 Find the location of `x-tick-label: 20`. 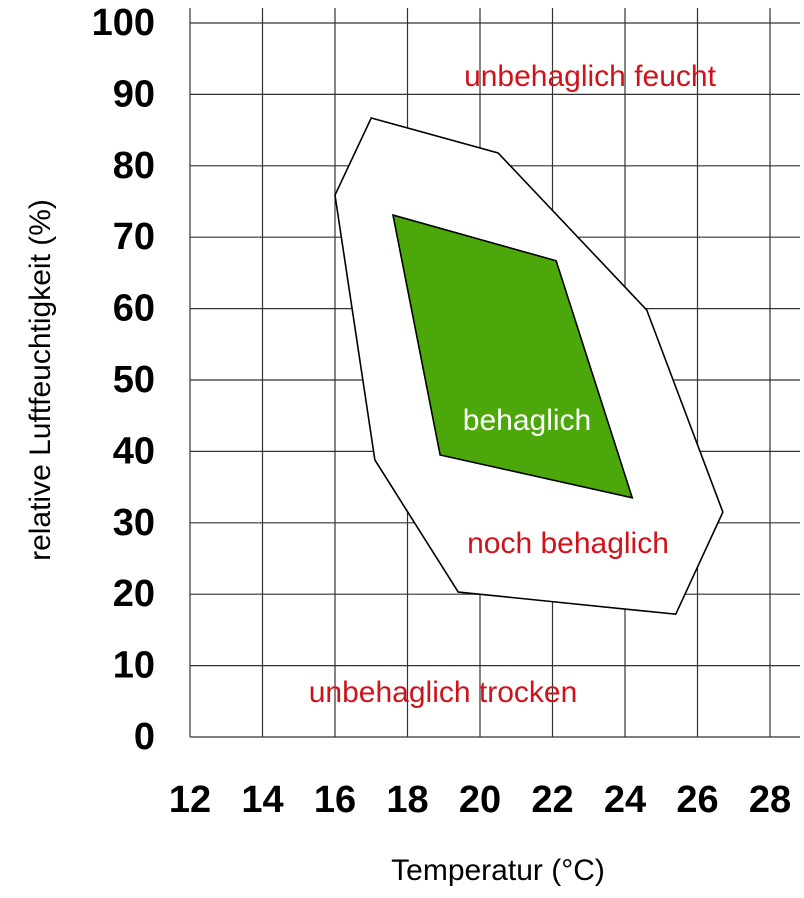

x-tick-label: 20 is located at coordinates (480, 800).